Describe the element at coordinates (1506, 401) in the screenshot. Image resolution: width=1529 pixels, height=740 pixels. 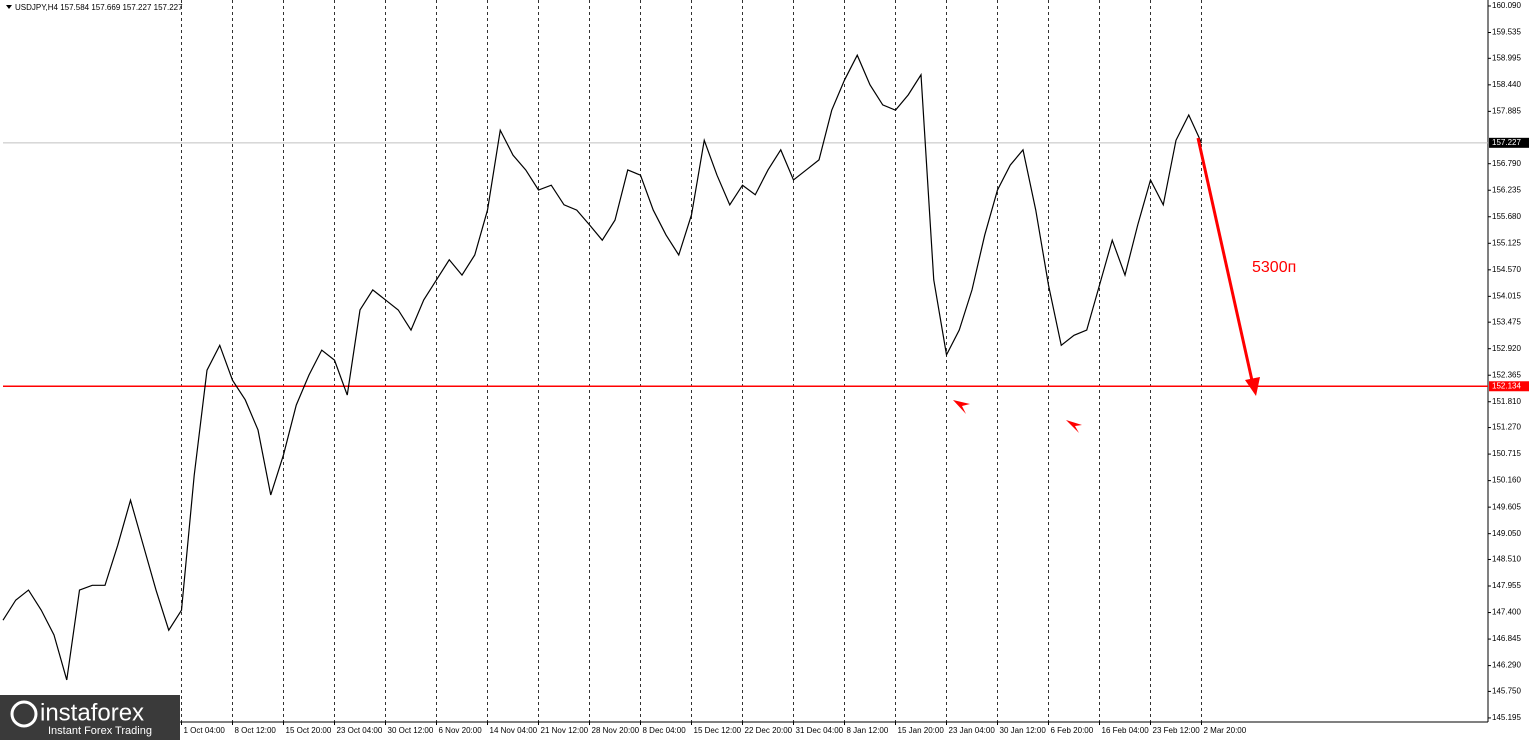
I see `y-tick-label: 151.810` at that location.